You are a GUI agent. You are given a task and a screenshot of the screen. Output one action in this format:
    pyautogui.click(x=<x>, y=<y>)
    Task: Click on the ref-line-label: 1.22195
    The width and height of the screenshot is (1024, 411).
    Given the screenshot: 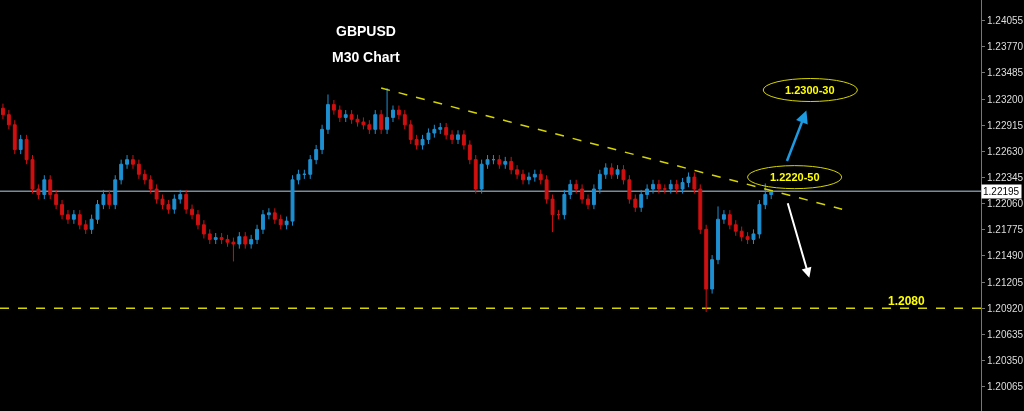 What is the action you would take?
    pyautogui.click(x=1001, y=191)
    